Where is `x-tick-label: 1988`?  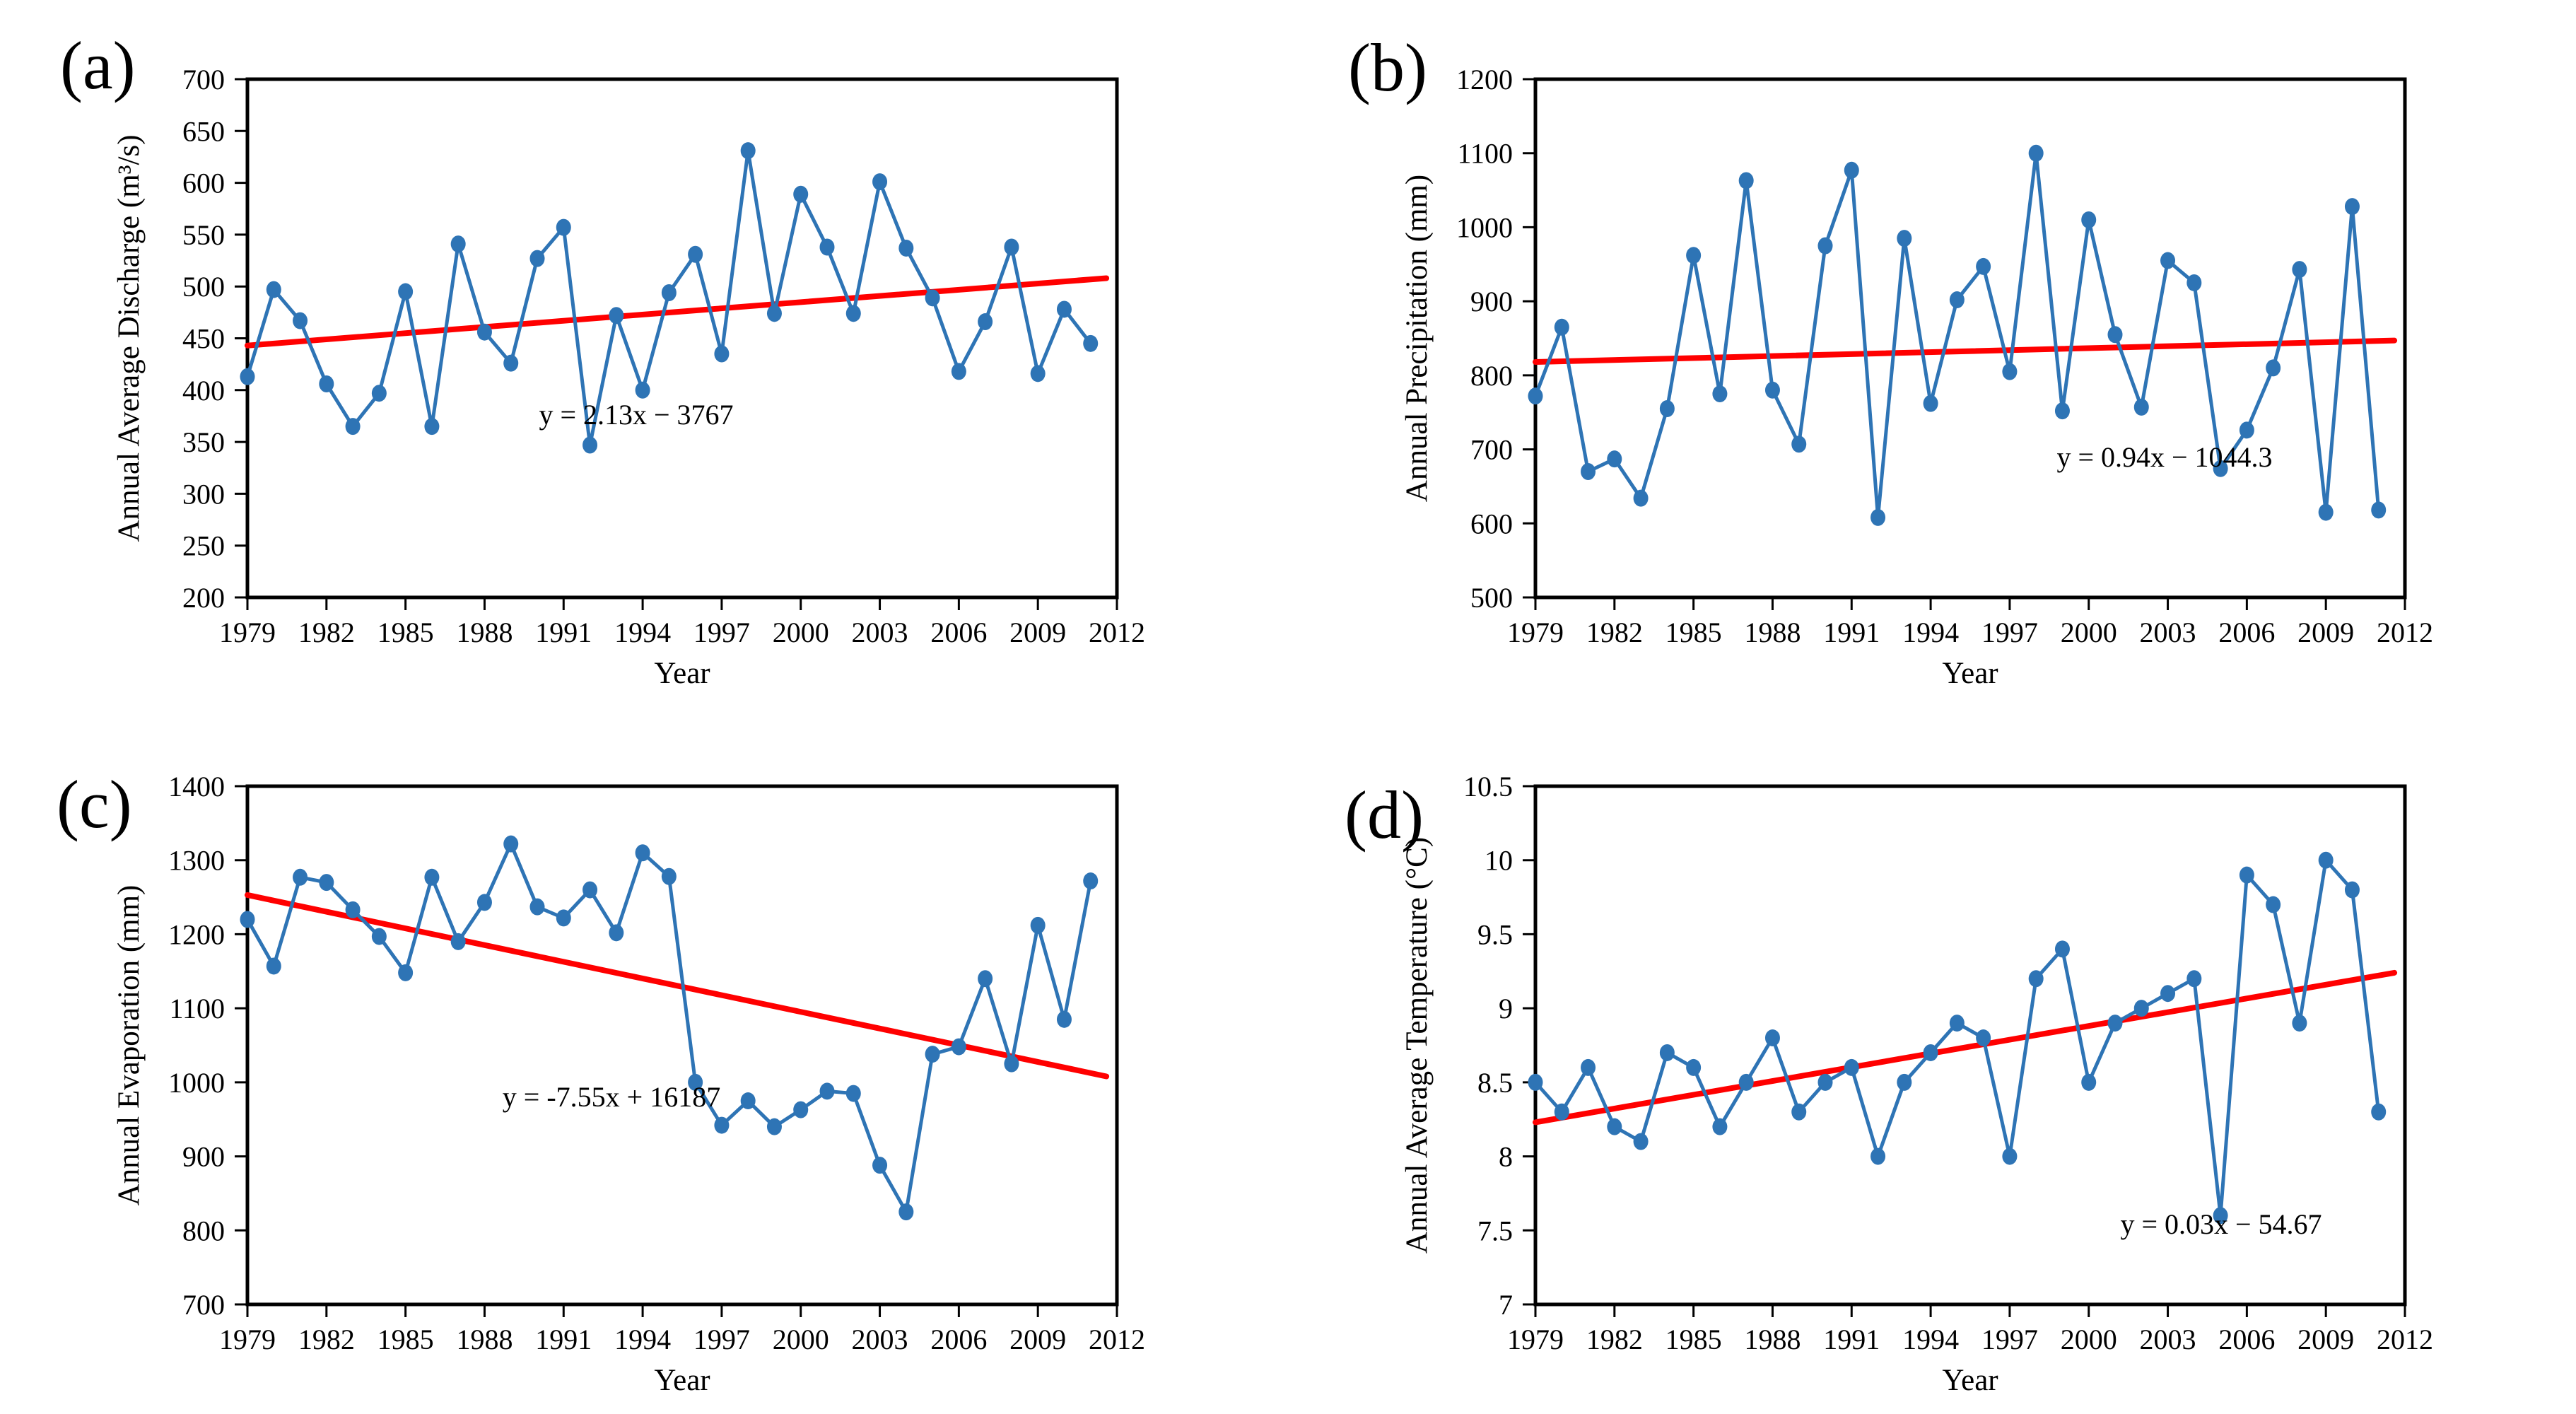
x-tick-label: 1988 is located at coordinates (1772, 1339).